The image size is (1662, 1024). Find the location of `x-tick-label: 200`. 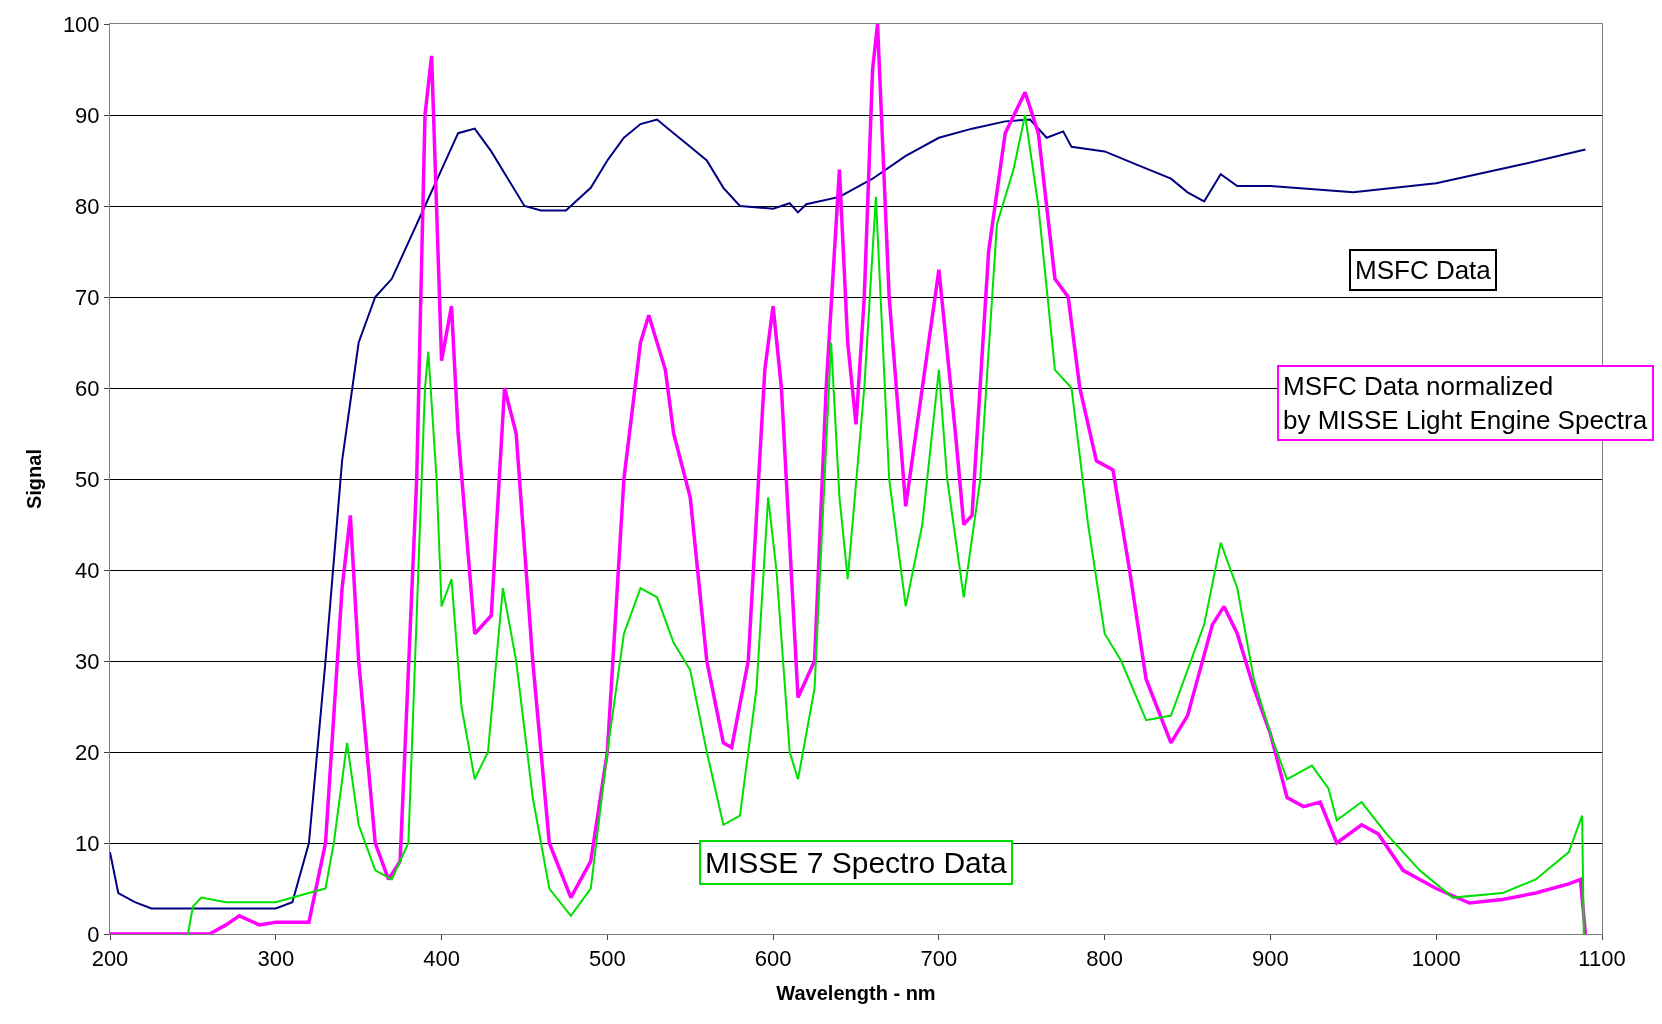

x-tick-label: 200 is located at coordinates (110, 959).